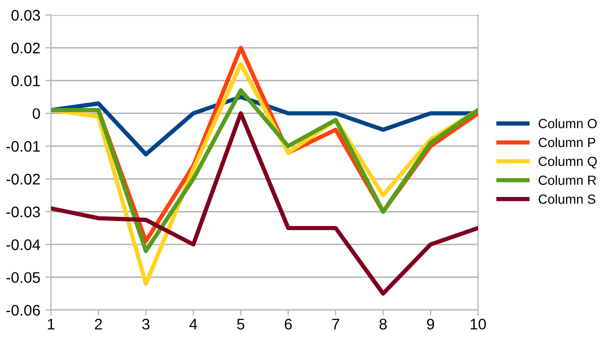 This screenshot has height=340, width=605. Describe the element at coordinates (567, 162) in the screenshot. I see `legend-label: Column Q` at that location.